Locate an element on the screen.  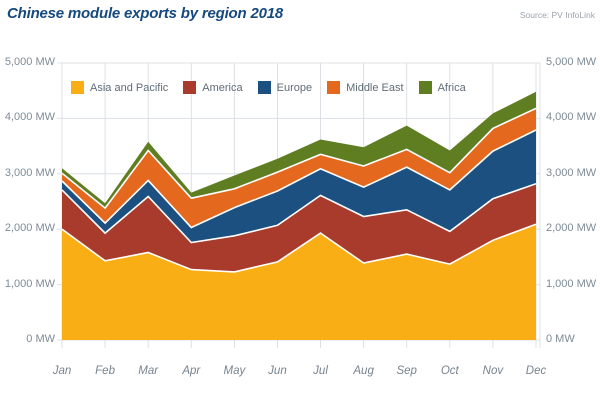
x-tick-label: Jan is located at coordinates (62, 371).